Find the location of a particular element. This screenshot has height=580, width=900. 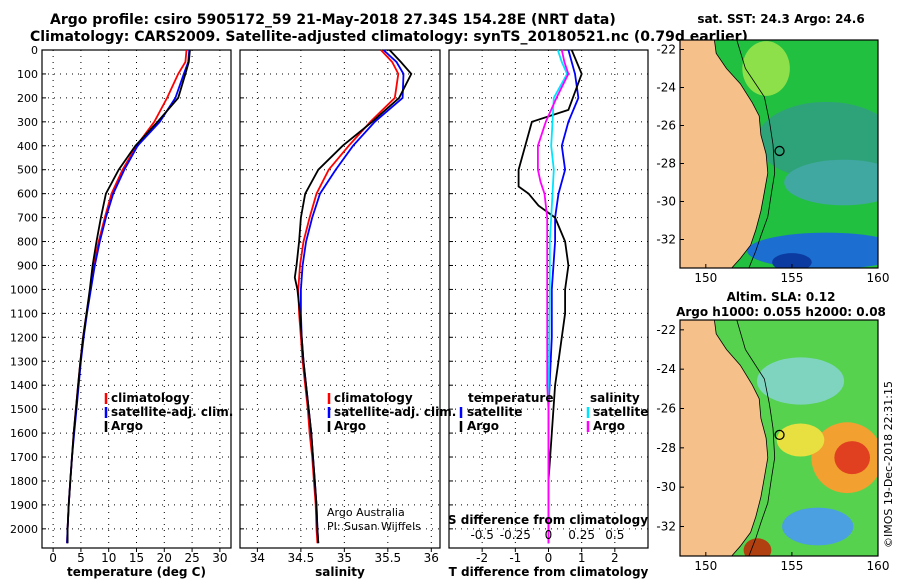

diff-legend-left-title: temperature is located at coordinates (510, 398).